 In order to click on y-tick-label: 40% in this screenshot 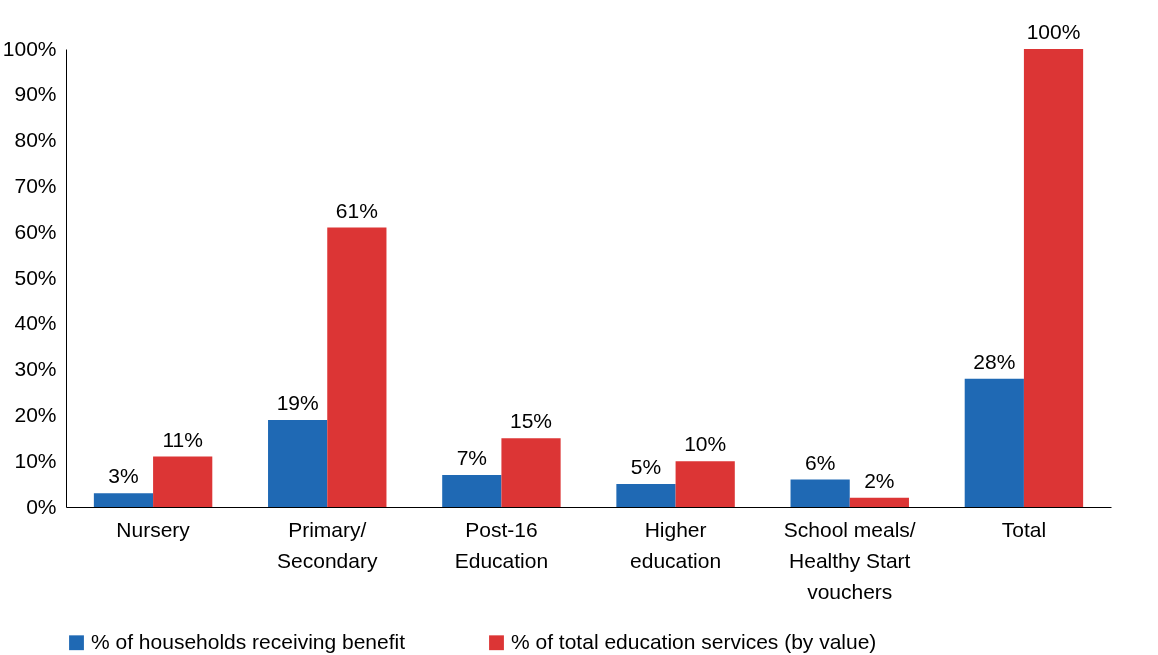, I will do `click(35, 323)`.